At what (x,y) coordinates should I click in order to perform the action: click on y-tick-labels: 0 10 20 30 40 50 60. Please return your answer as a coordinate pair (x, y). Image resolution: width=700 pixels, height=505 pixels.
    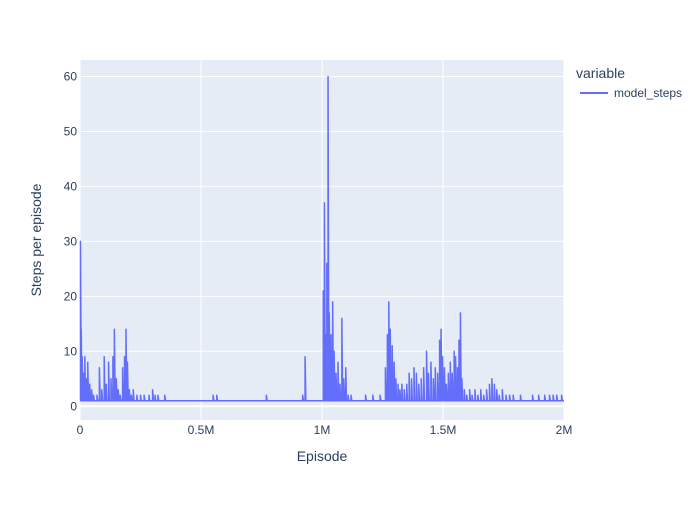
    Looking at the image, I should click on (71, 241).